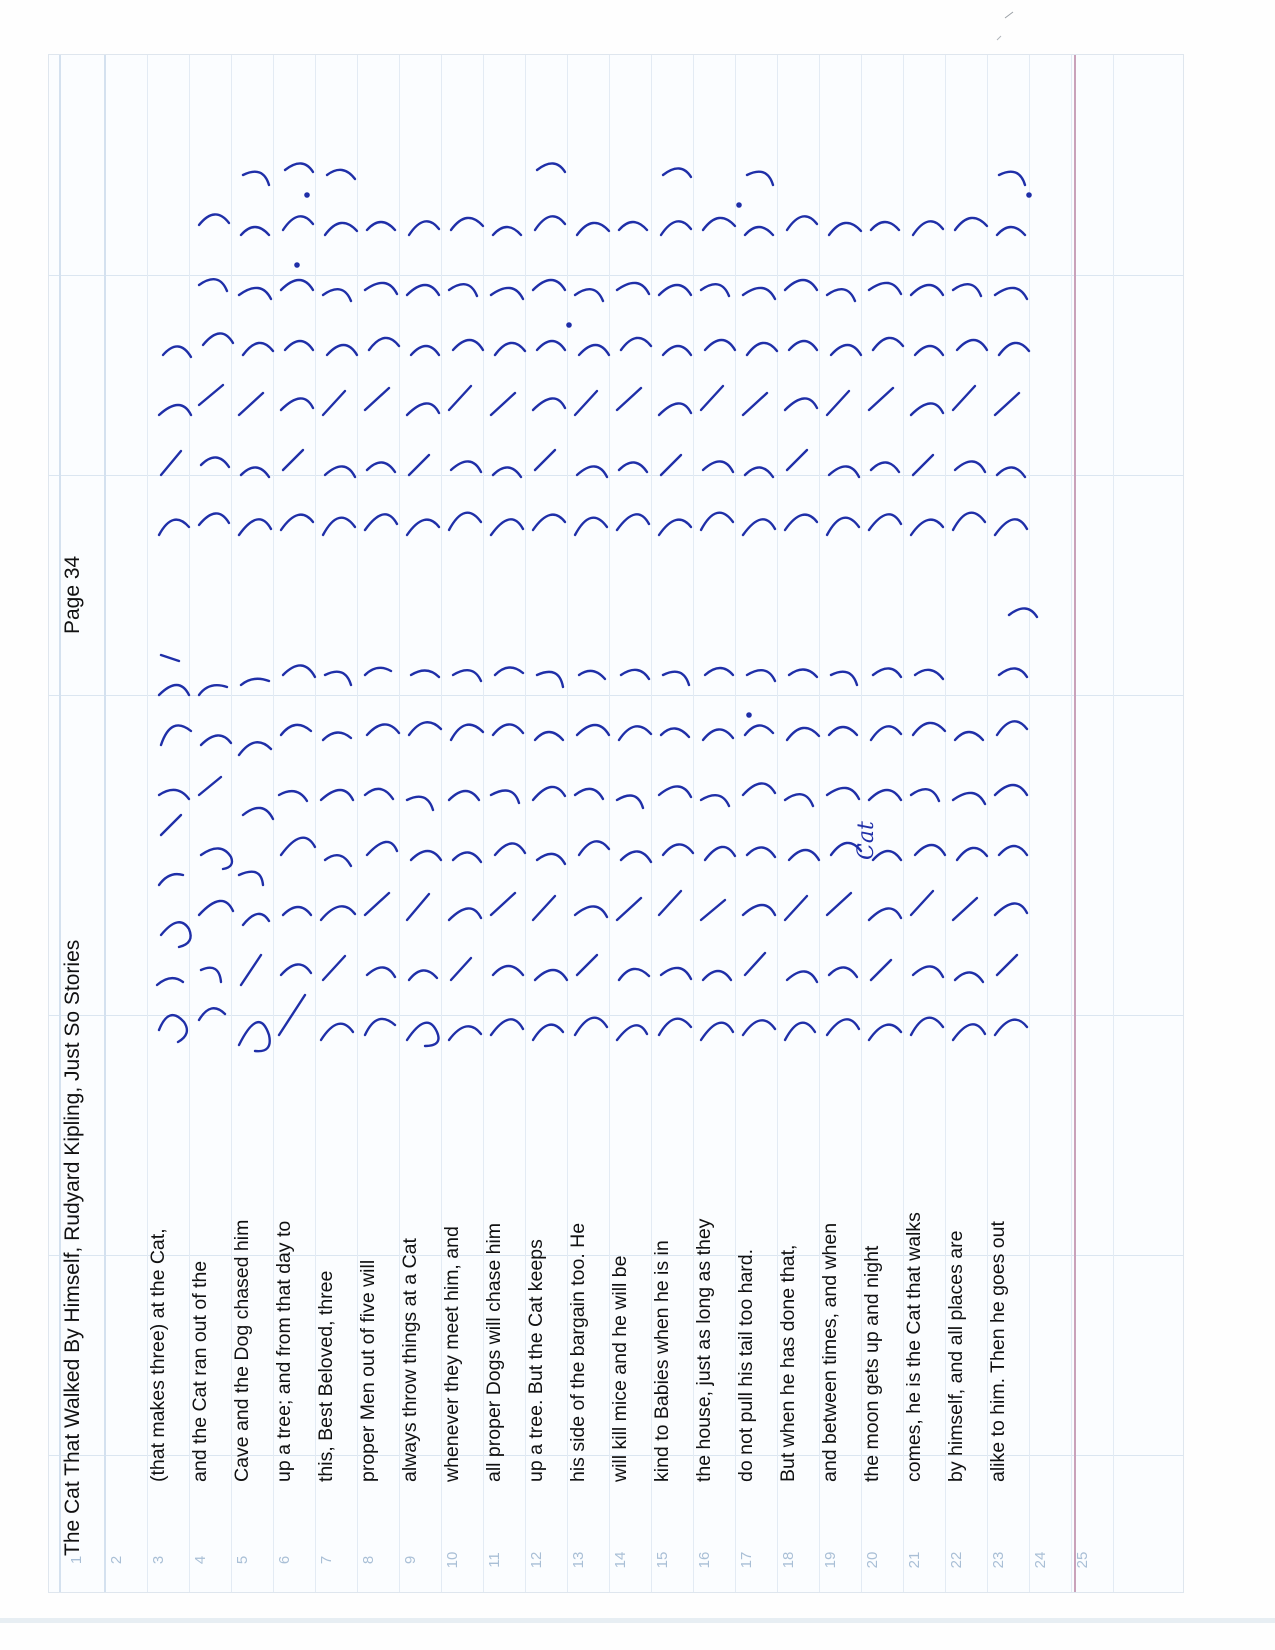  I want to click on shorthand-word: Cat, so click(866, 840).